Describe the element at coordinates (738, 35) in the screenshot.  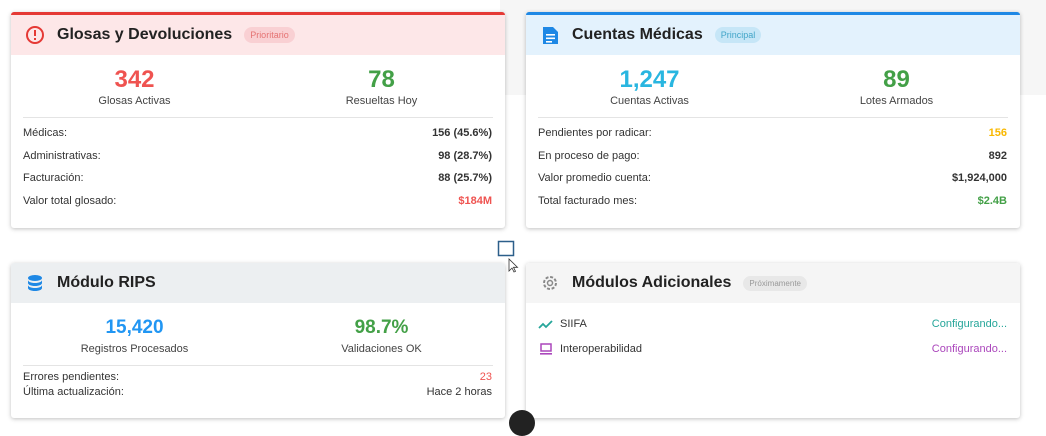
I see `badge: Principal` at that location.